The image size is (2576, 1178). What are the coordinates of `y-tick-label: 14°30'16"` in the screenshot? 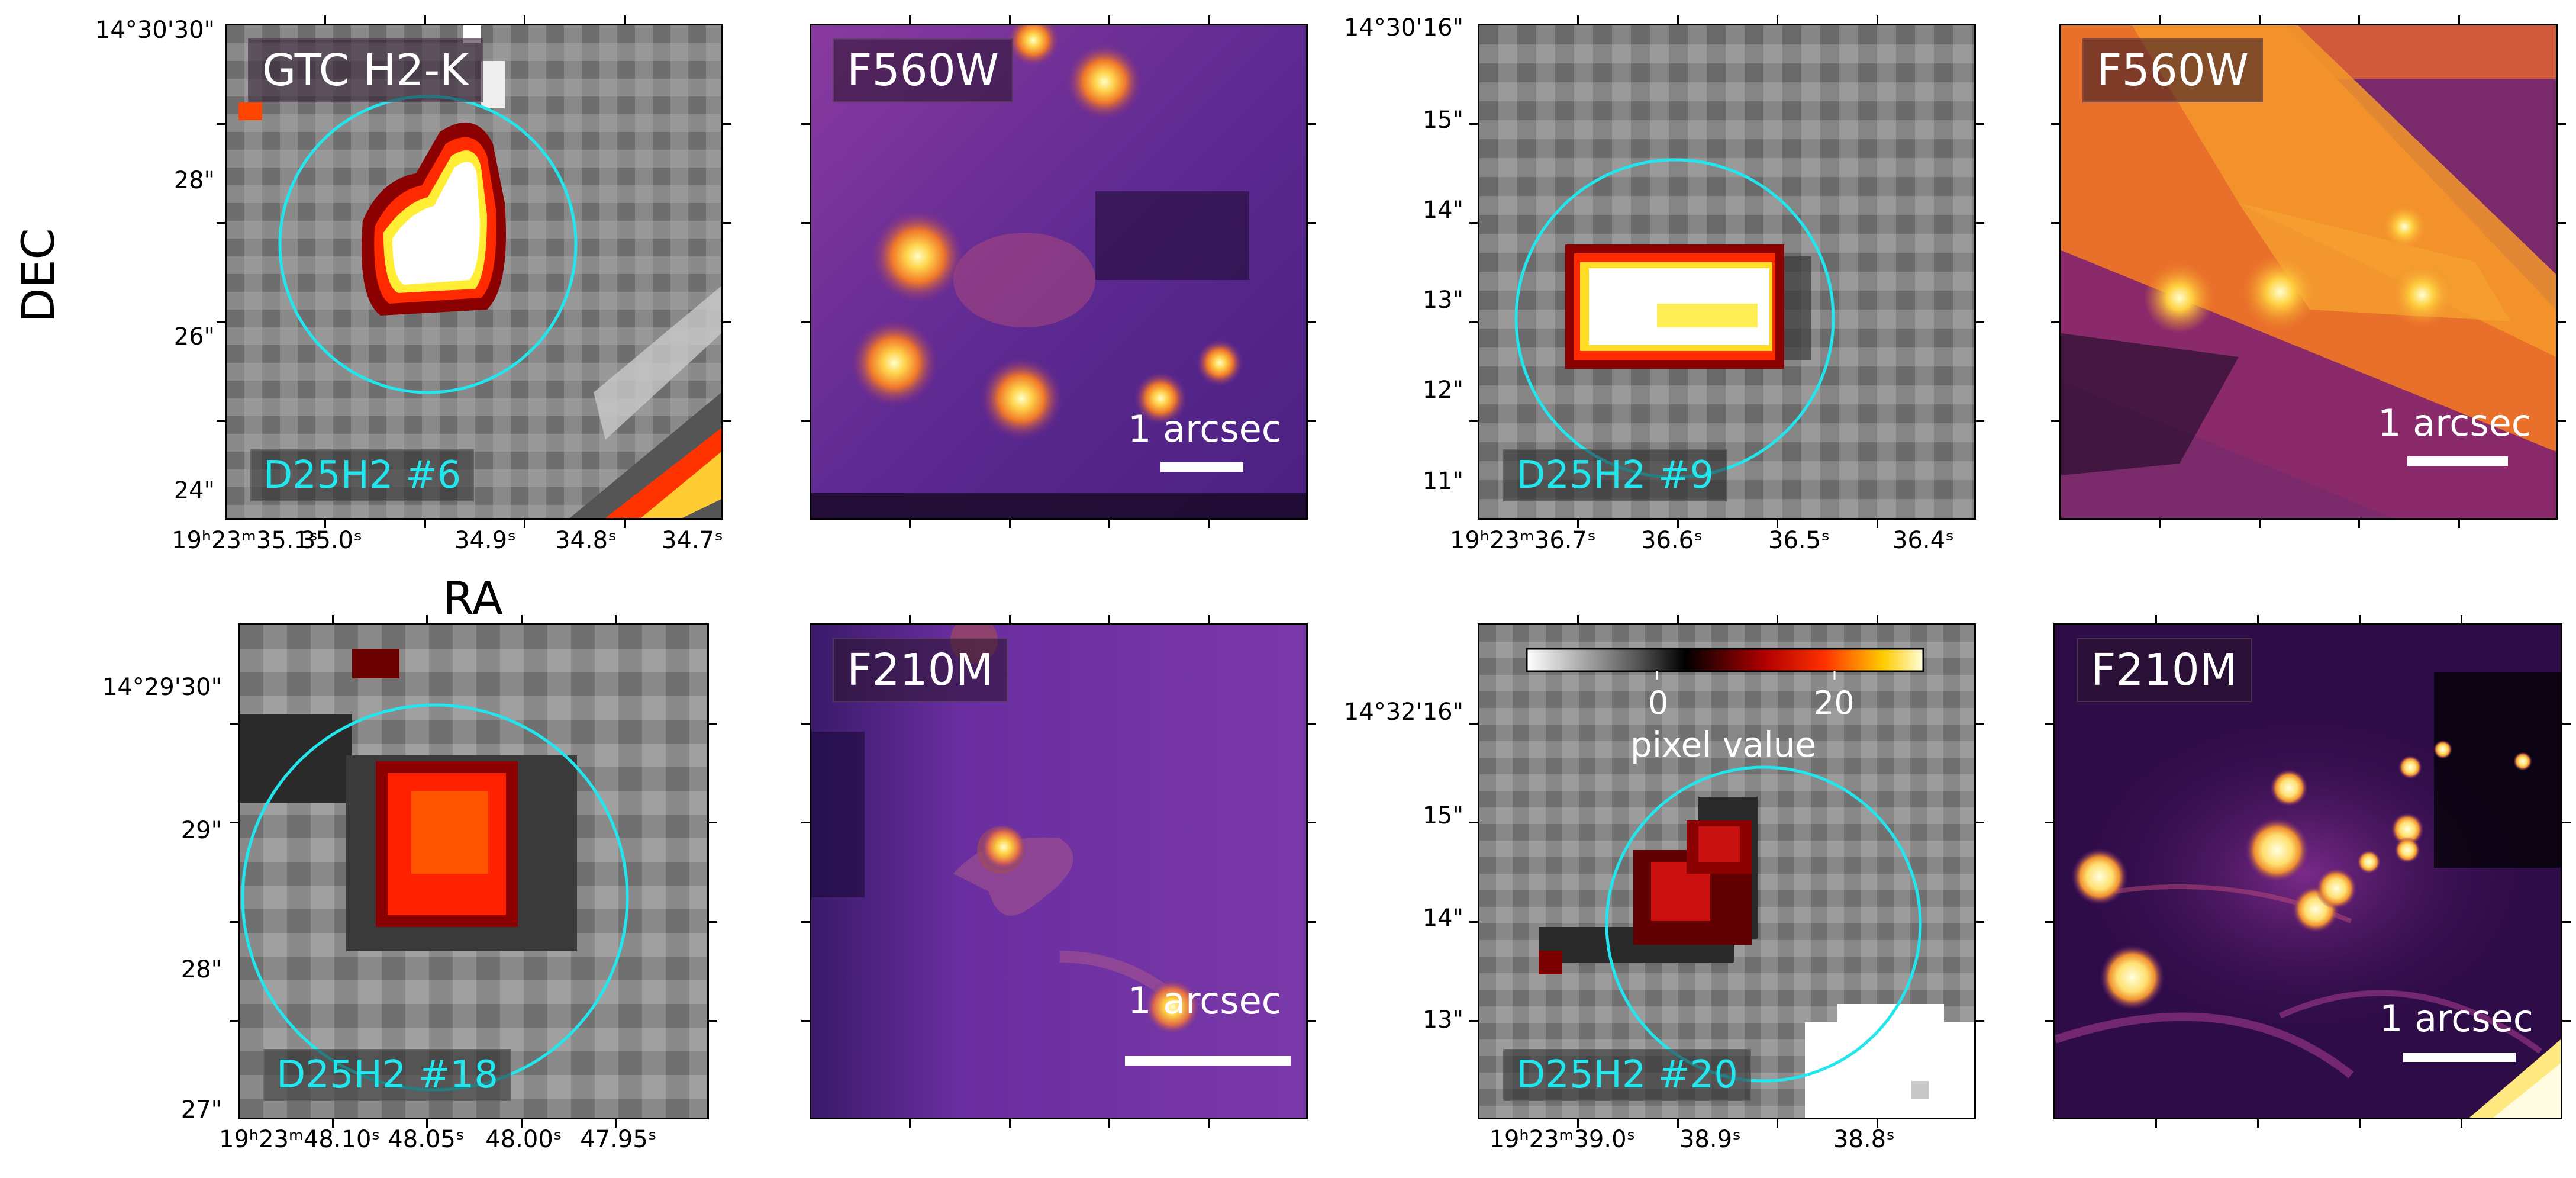 It's located at (1403, 28).